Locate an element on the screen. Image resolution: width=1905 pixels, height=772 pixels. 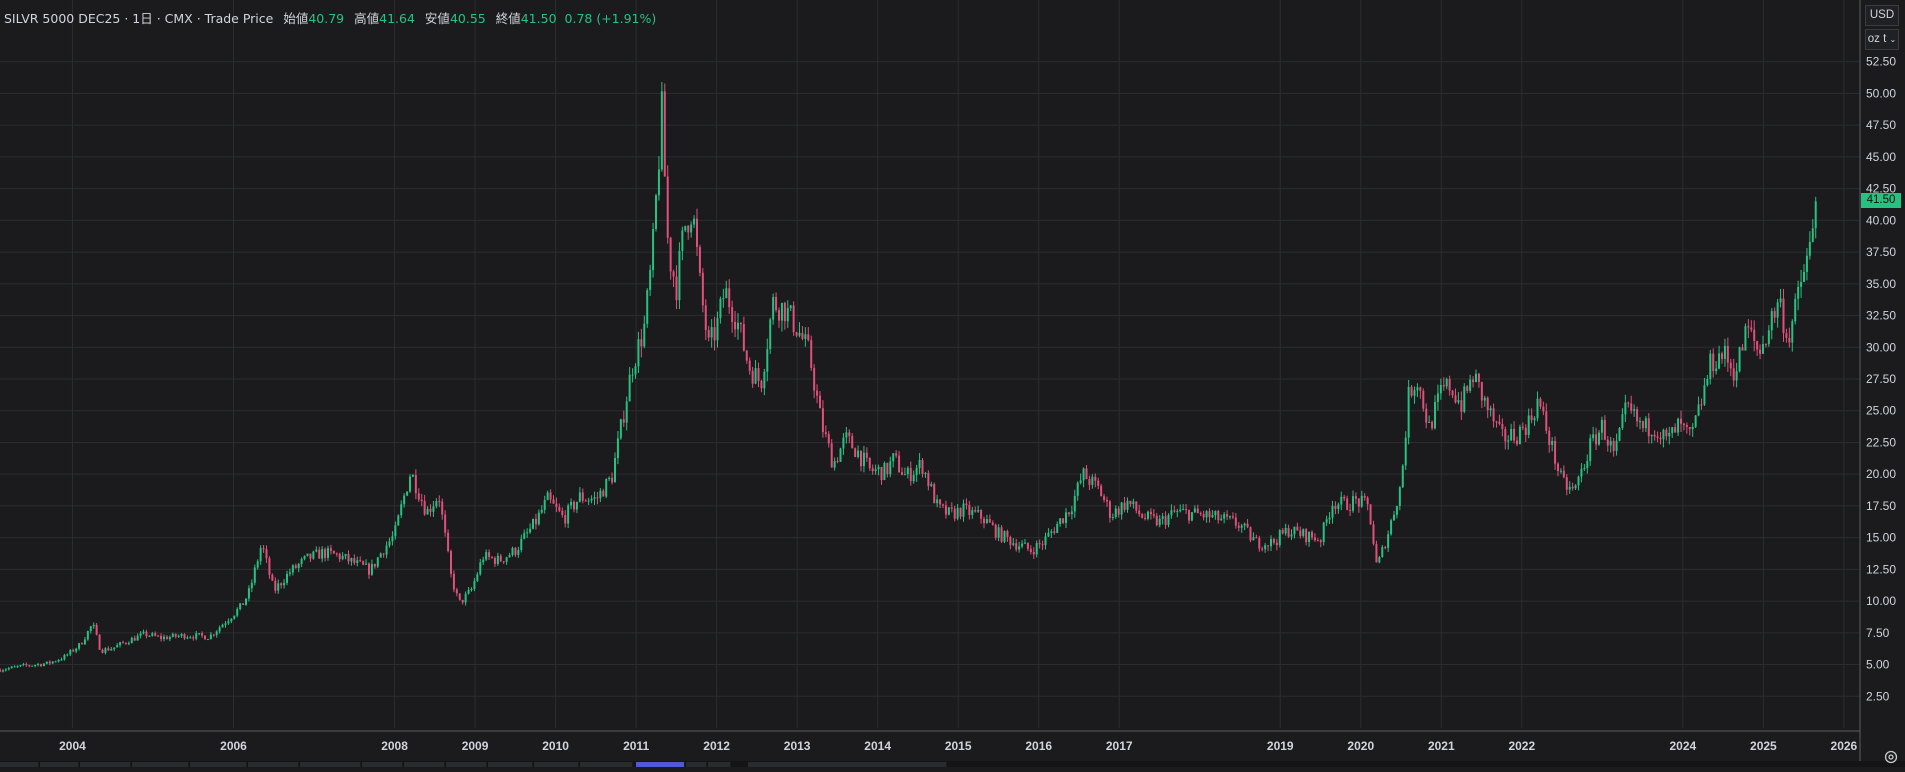
unit-selector: oz t ⌄ is located at coordinates (1882, 39).